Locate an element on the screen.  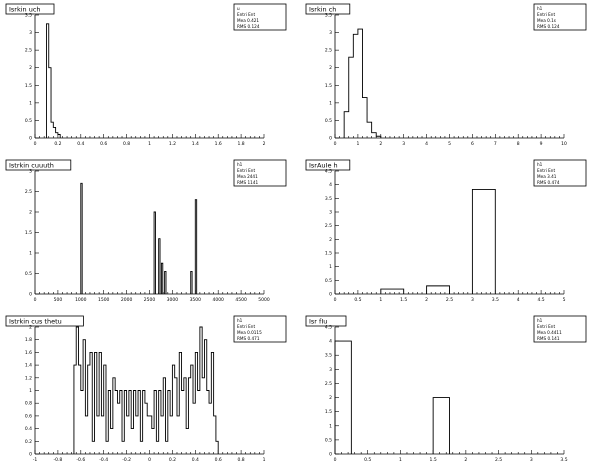
x-tick-label: 9 is located at coordinates (541, 144).